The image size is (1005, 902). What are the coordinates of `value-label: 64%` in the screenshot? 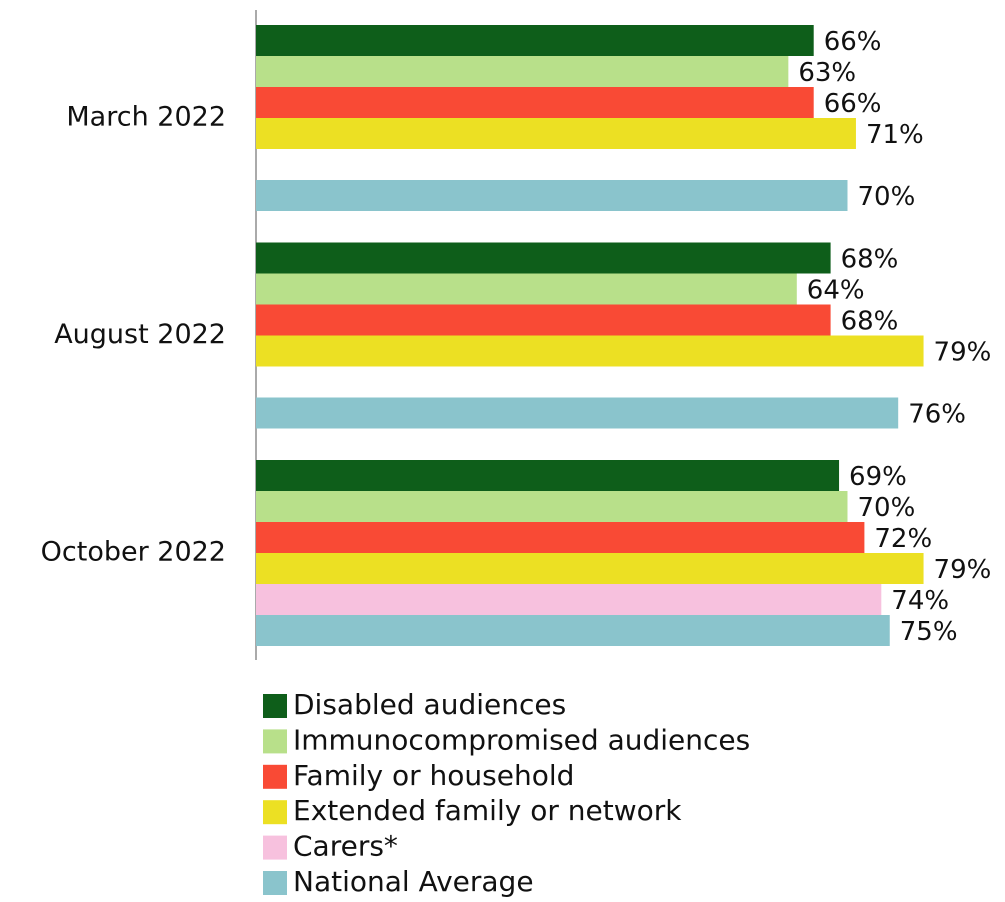 It's located at (836, 291).